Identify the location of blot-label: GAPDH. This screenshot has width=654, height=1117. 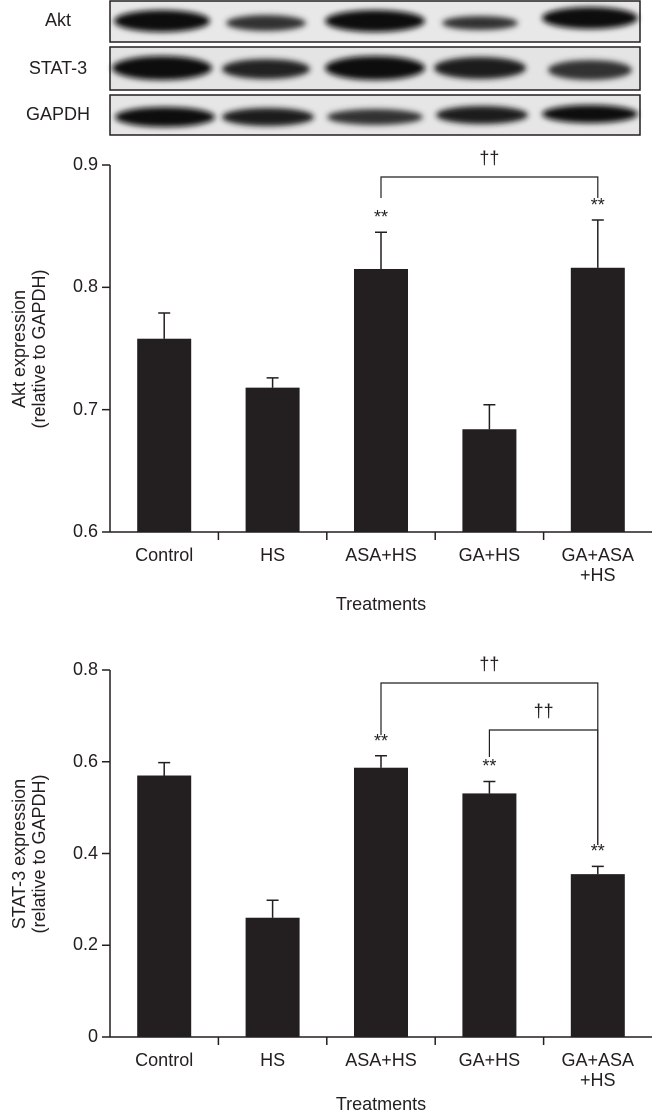
(58, 114).